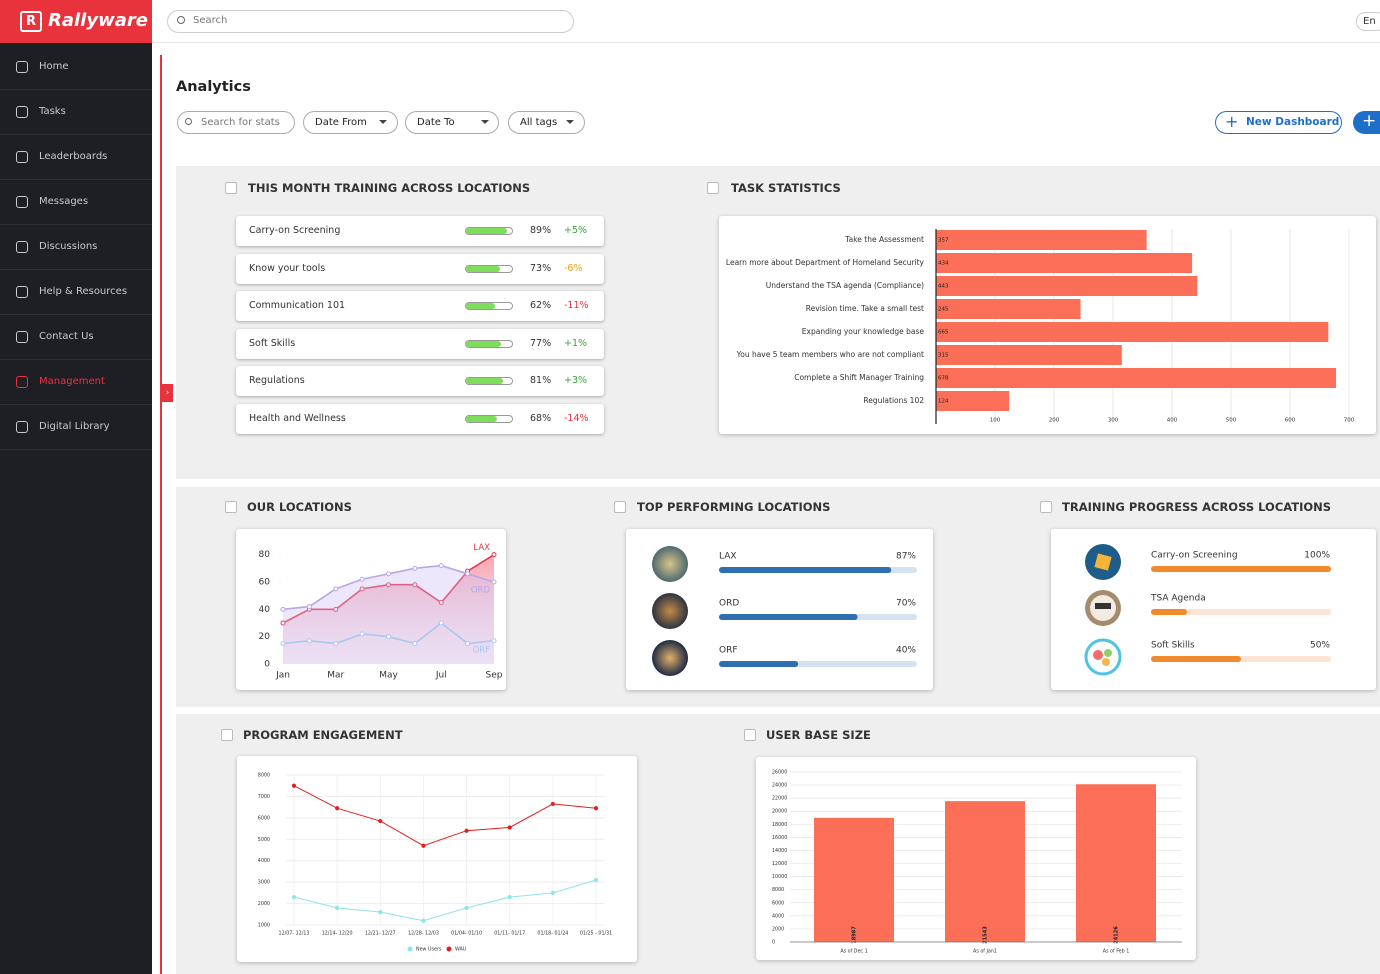 The height and width of the screenshot is (974, 1380). Describe the element at coordinates (64, 201) in the screenshot. I see `nav-label: Messages` at that location.